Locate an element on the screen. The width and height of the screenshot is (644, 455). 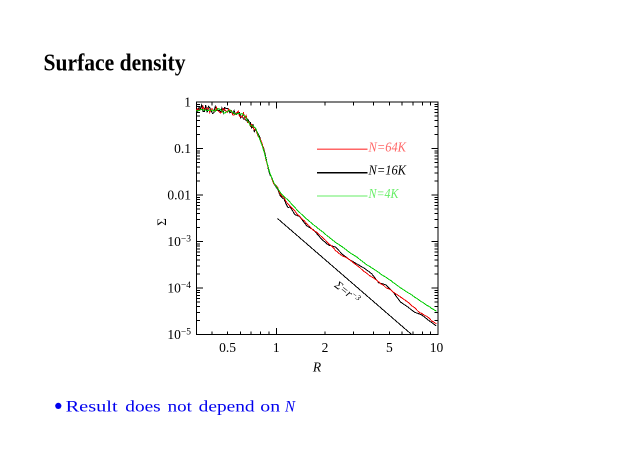
svg-text: N=64K is located at coordinates (387, 147).